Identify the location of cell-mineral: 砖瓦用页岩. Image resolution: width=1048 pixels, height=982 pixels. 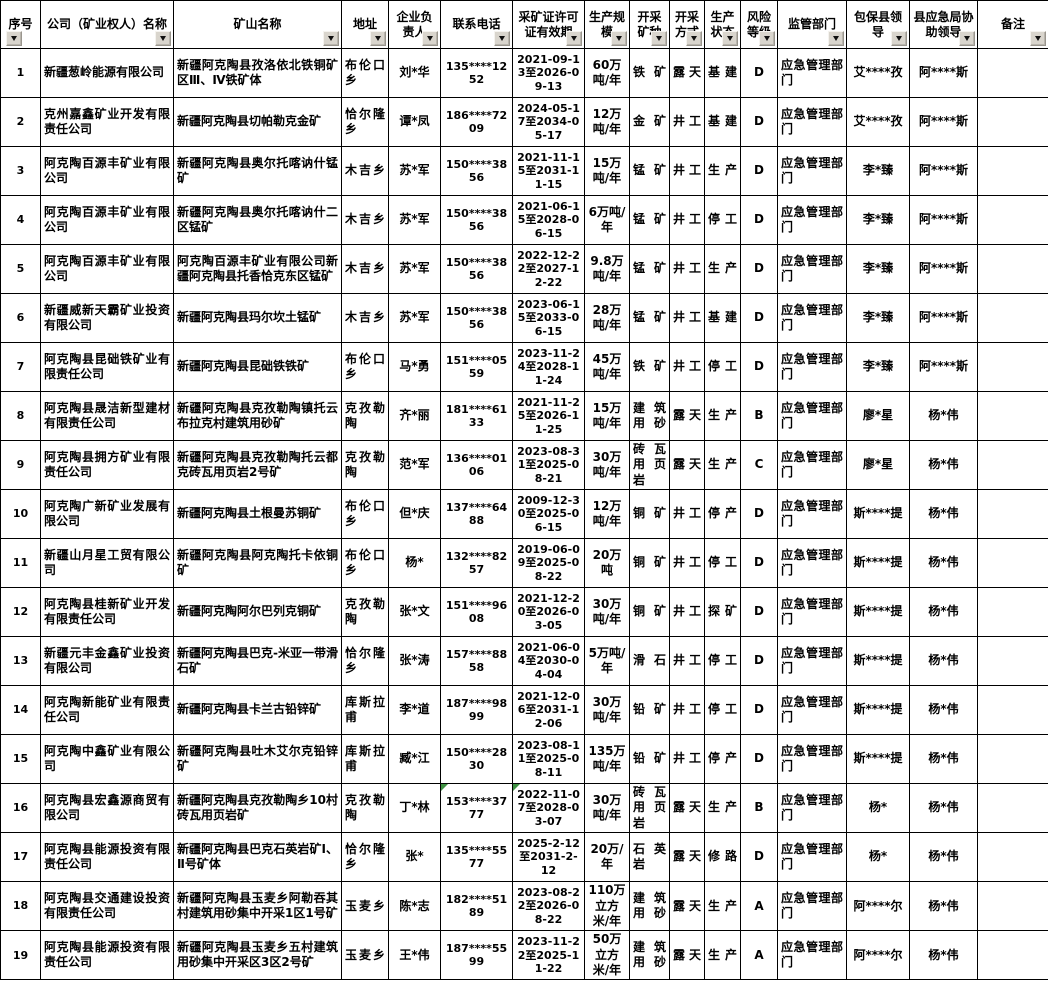
(649, 465).